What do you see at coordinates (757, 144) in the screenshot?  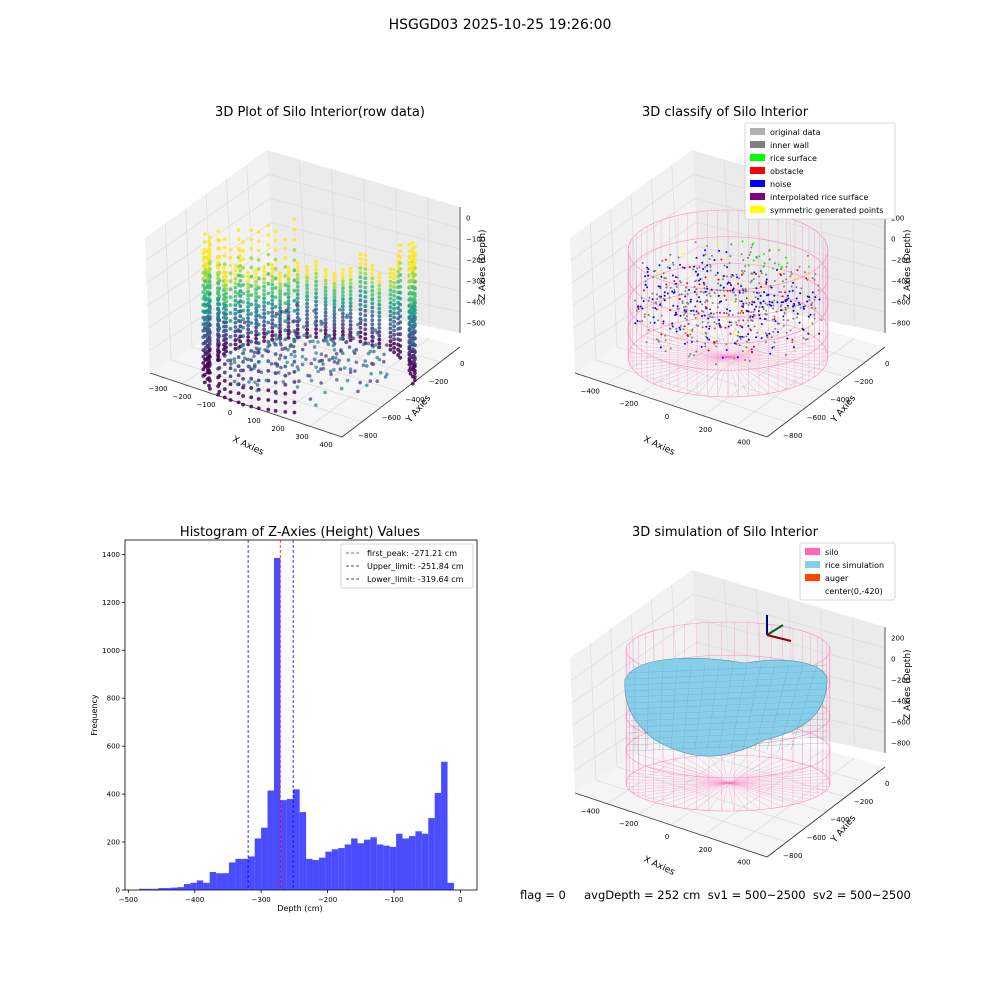 I see `legend-swatch` at bounding box center [757, 144].